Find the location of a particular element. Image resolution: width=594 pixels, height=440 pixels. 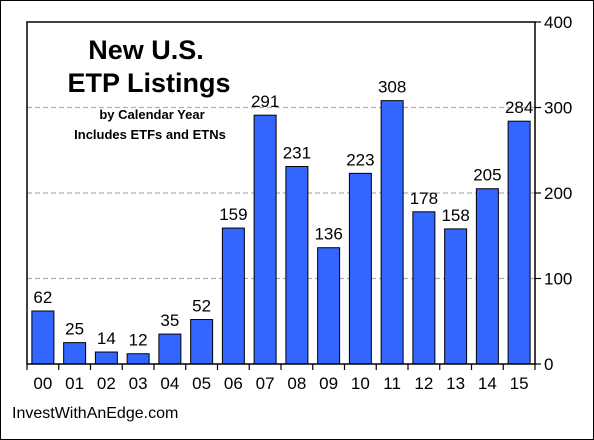

x-tick-label: 03 is located at coordinates (138, 383).